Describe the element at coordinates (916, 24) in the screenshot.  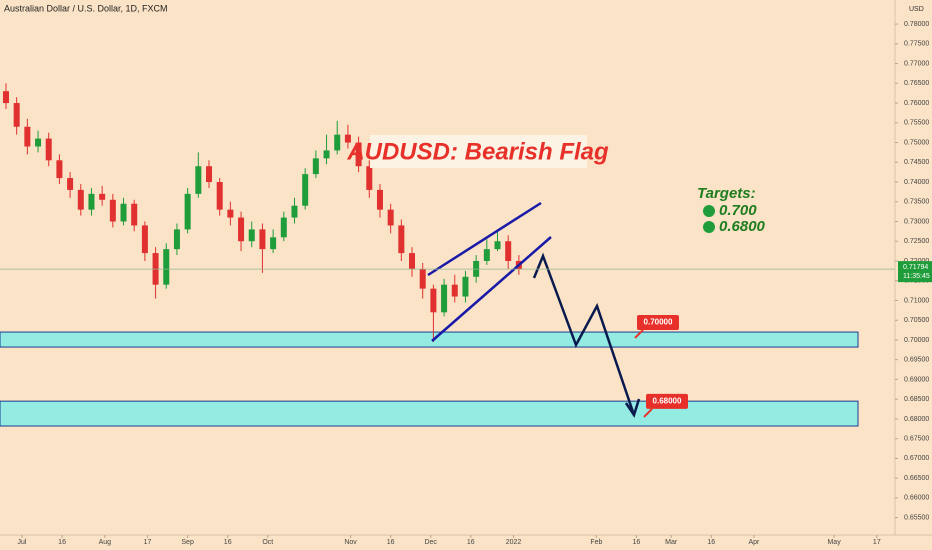
I see `y-tick-label: 0.78000` at that location.